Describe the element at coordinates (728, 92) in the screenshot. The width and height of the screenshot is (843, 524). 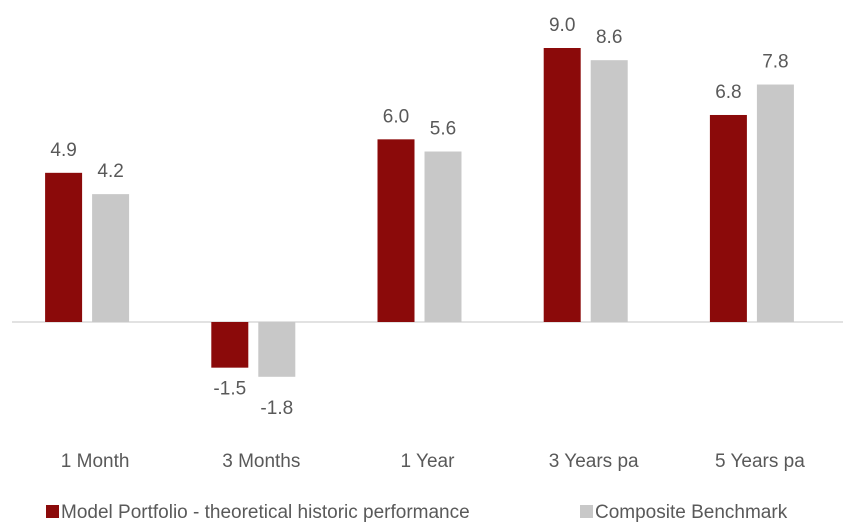
I see `data-label: 6.8` at that location.